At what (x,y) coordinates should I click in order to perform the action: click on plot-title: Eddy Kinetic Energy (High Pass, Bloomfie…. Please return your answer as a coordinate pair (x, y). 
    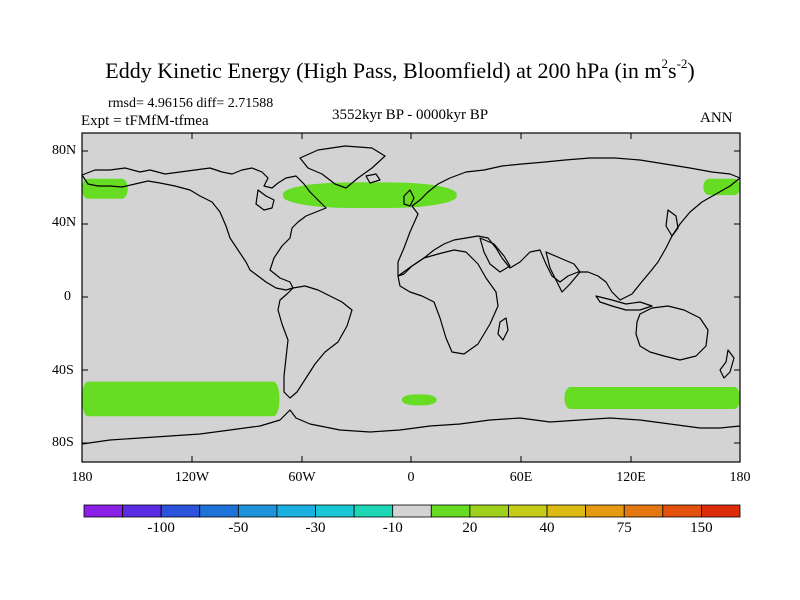
    Looking at the image, I should click on (400, 69).